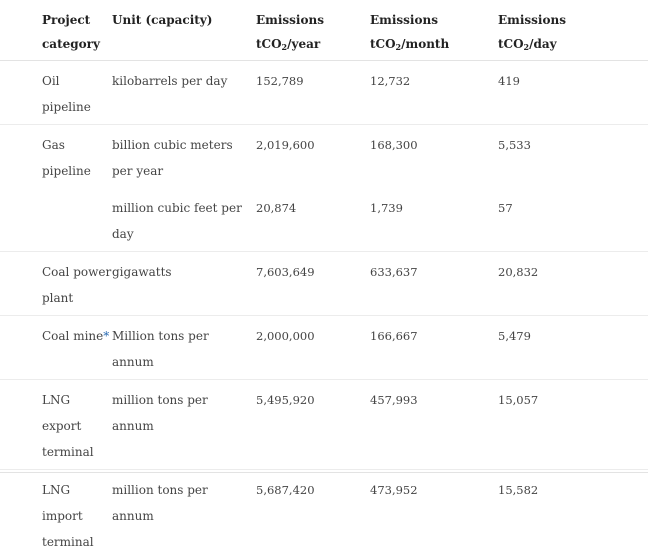  What do you see at coordinates (434, 348) in the screenshot?
I see `cell-emissions-month: 166,667` at bounding box center [434, 348].